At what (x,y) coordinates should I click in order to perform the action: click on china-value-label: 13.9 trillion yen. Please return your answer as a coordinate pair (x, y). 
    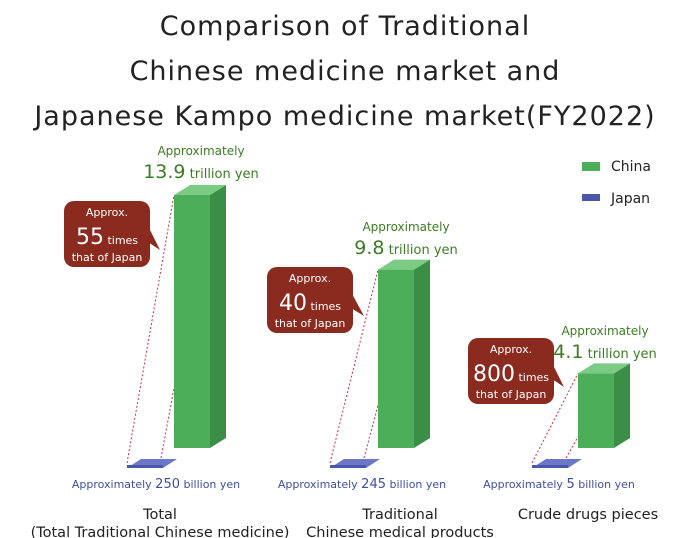
    Looking at the image, I should click on (201, 172).